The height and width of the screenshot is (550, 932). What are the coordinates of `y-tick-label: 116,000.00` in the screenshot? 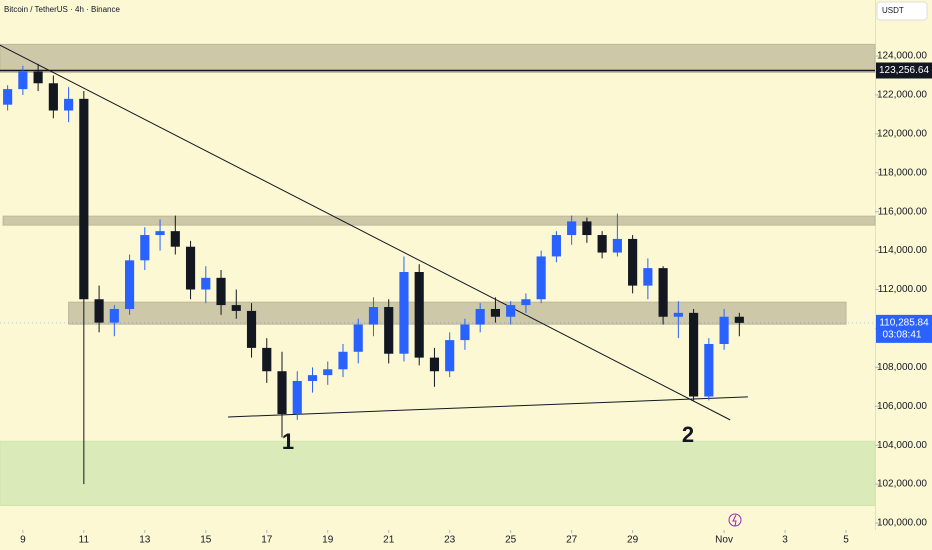 It's located at (903, 211).